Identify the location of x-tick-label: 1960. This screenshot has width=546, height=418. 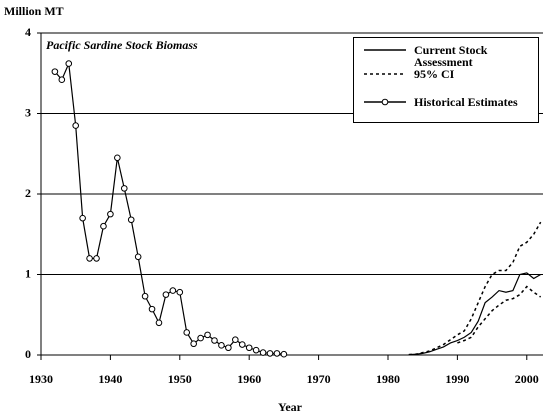
(249, 379).